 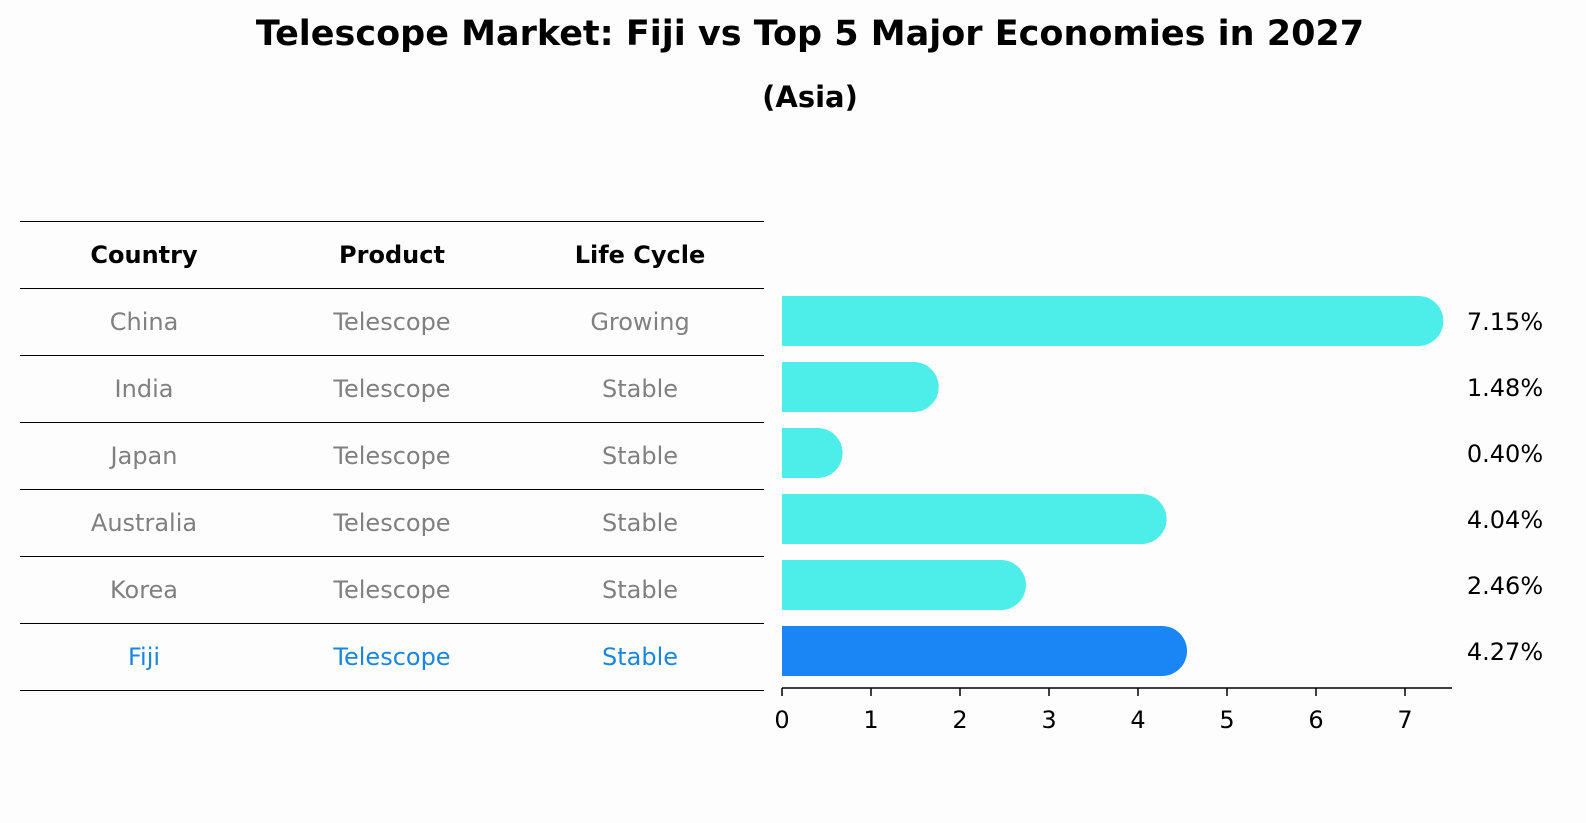 What do you see at coordinates (1505, 586) in the screenshot?
I see `value-label-korea: 2.46%` at bounding box center [1505, 586].